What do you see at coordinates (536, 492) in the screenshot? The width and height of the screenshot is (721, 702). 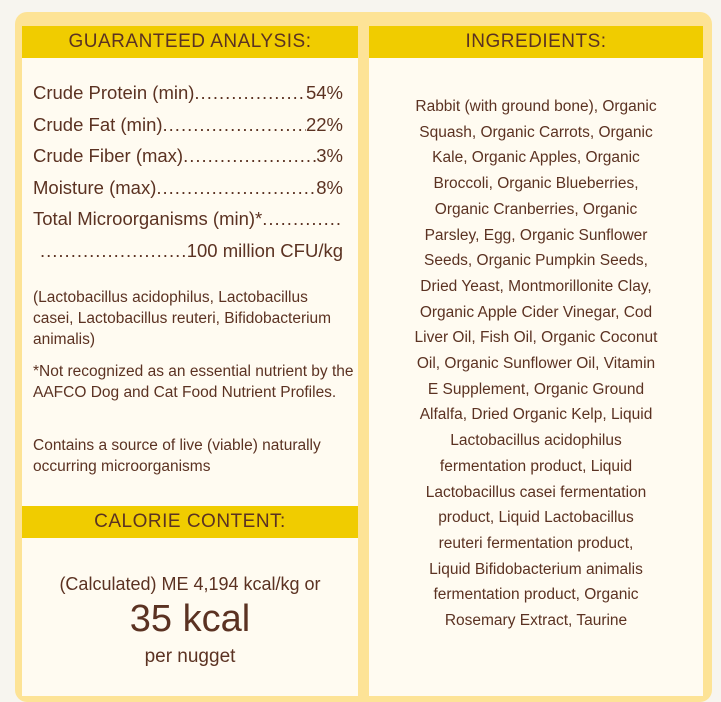 I see `ingredients-line: Lactobacillus casei fermentation` at bounding box center [536, 492].